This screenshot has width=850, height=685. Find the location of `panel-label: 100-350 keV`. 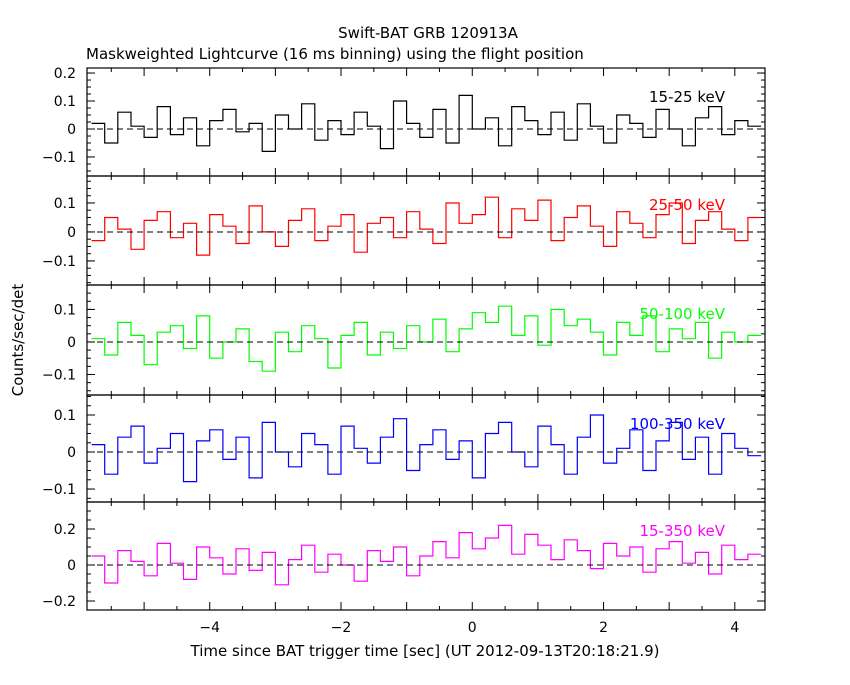

panel-label: 100-350 keV is located at coordinates (678, 424).